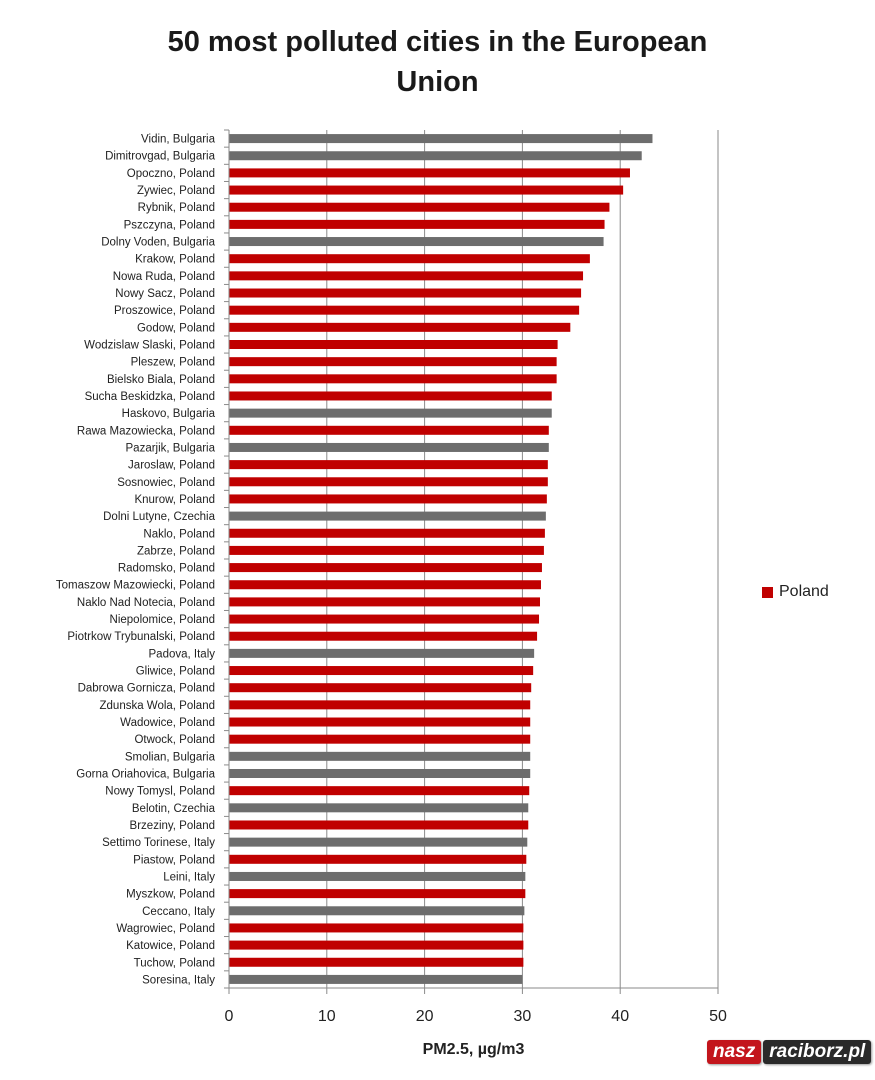  Describe the element at coordinates (804, 591) in the screenshot. I see `legend-label-poland: Poland` at that location.